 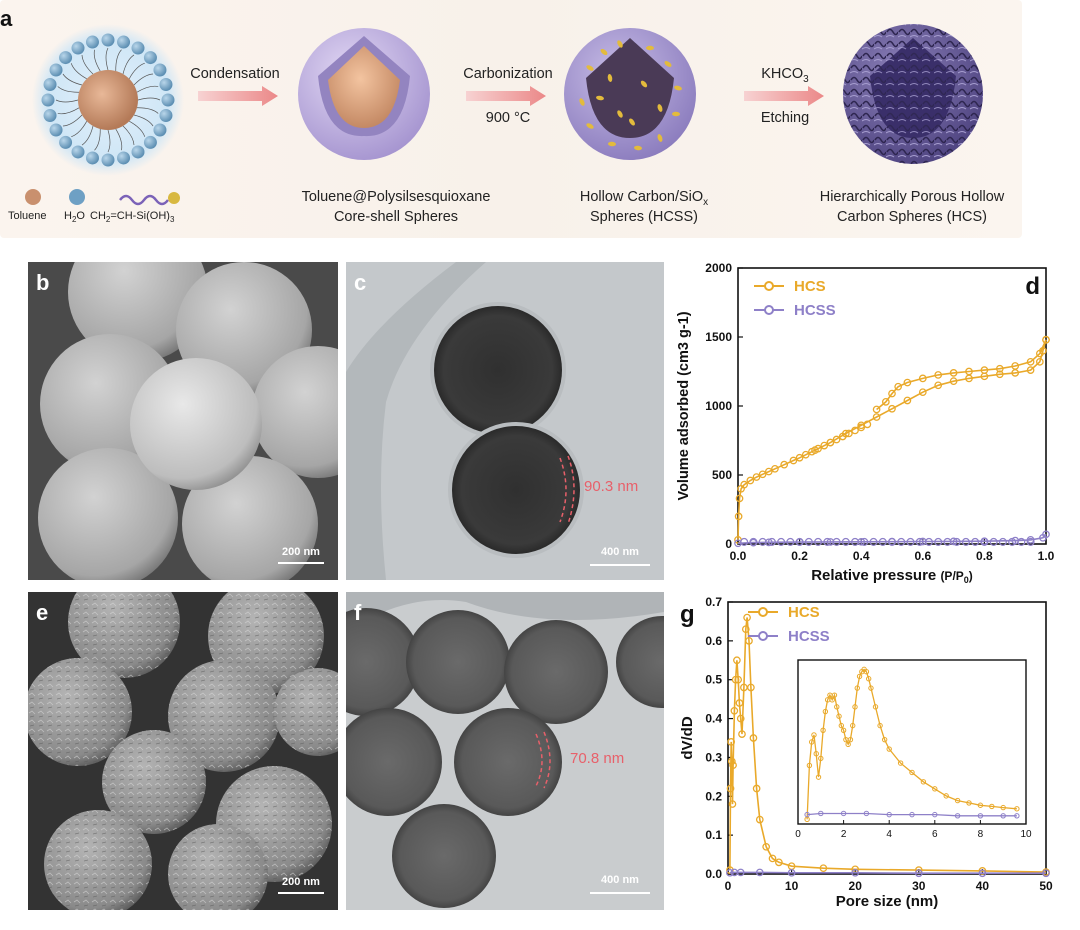 I want to click on condensation-arrow, so click(x=238, y=96).